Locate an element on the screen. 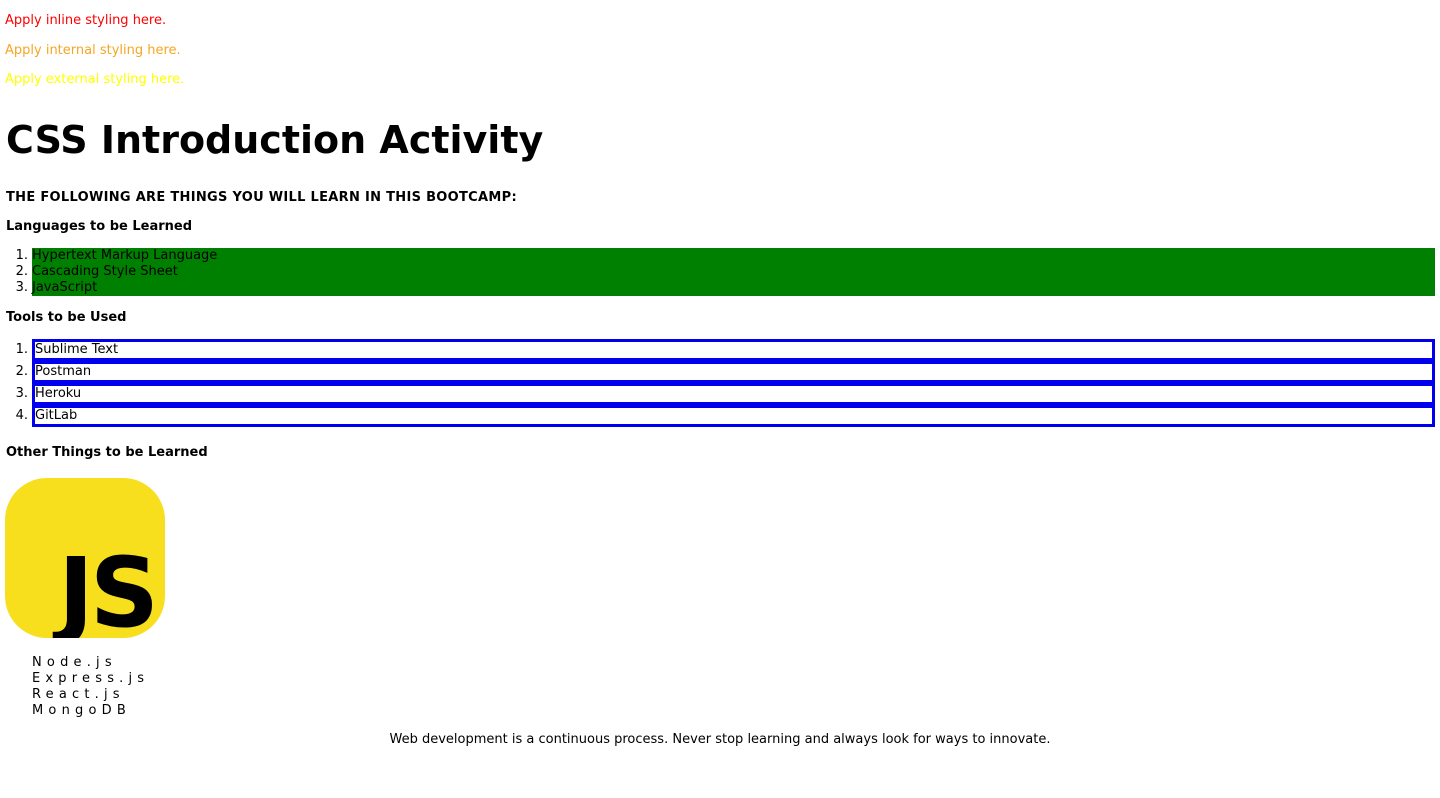 The width and height of the screenshot is (1440, 798). javascript-logo: JS is located at coordinates (85, 558).